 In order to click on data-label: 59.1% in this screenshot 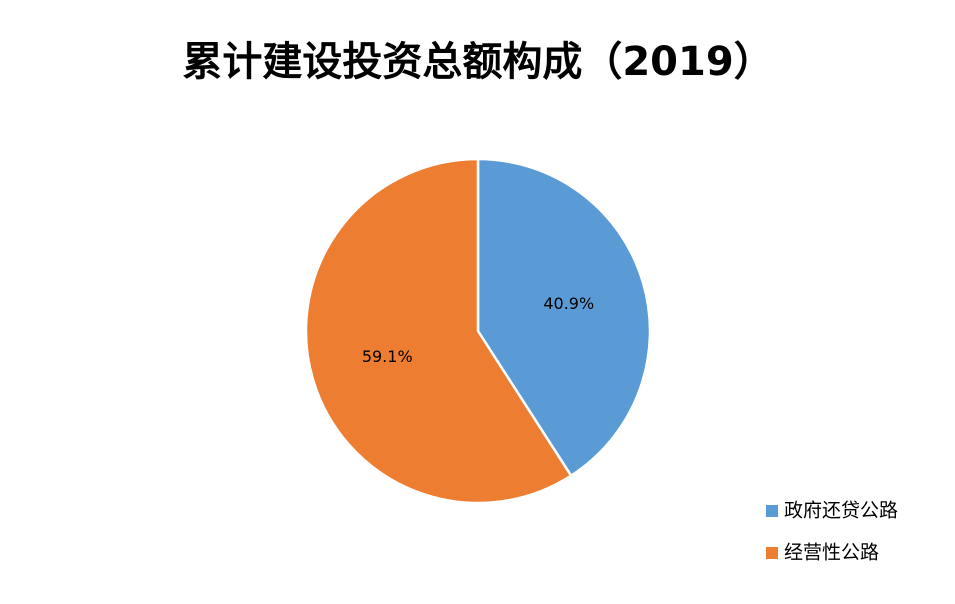, I will do `click(387, 356)`.